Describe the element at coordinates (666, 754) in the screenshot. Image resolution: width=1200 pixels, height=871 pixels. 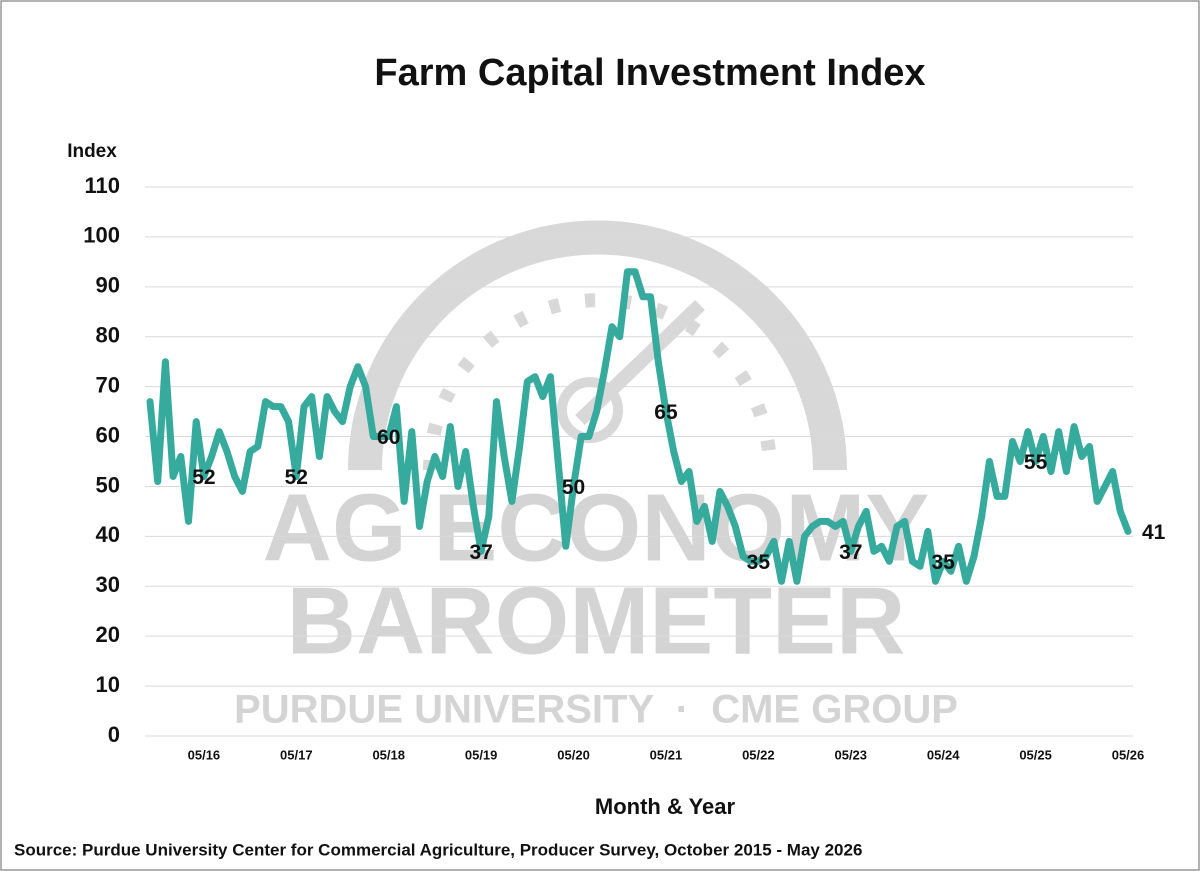
I see `x-tick-label: 05/21` at that location.